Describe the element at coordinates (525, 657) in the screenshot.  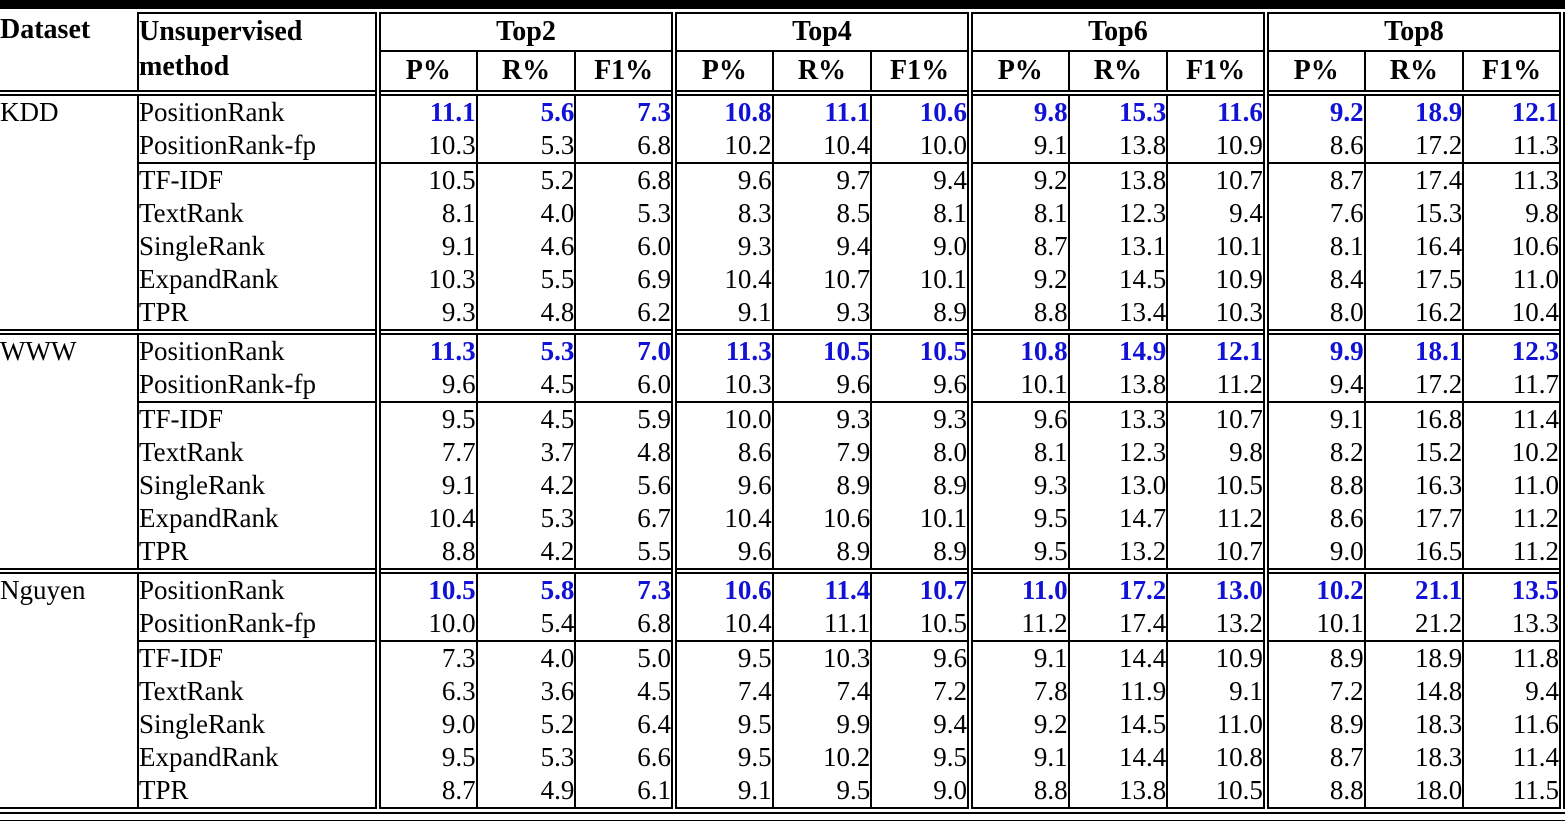
I see `value-cell: 4.0` at that location.